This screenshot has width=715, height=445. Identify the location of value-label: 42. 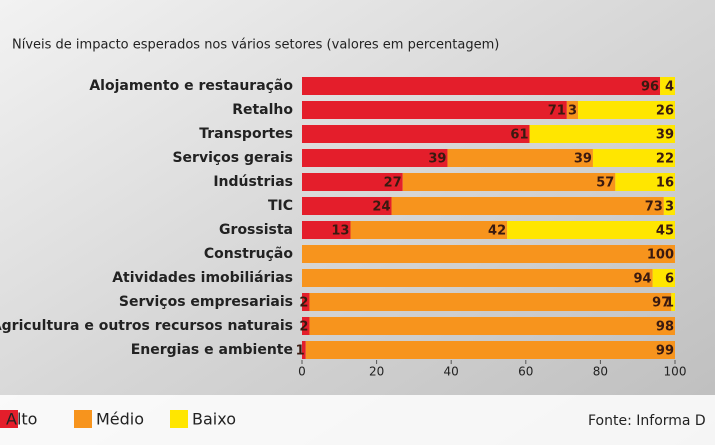
(497, 231).